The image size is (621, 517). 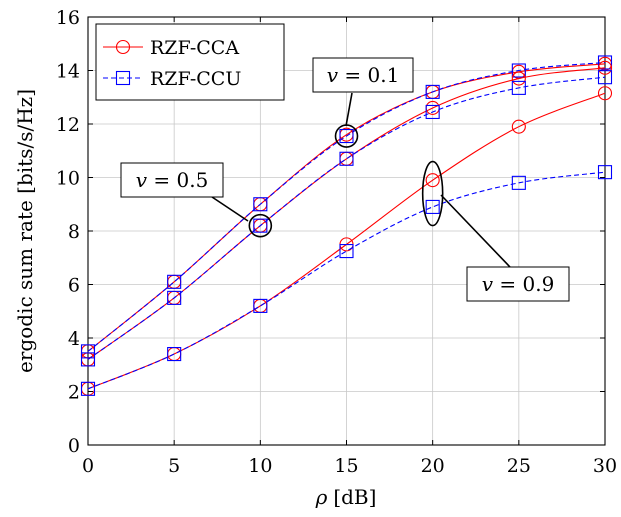 What do you see at coordinates (74, 286) in the screenshot?
I see `y-tick-label: 6` at bounding box center [74, 286].